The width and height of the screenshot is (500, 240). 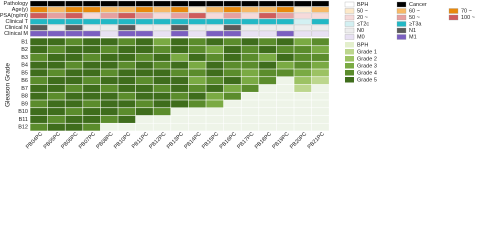 What do you see at coordinates (362, 12) in the screenshot?
I see `legend-label: 50 ~` at bounding box center [362, 12].